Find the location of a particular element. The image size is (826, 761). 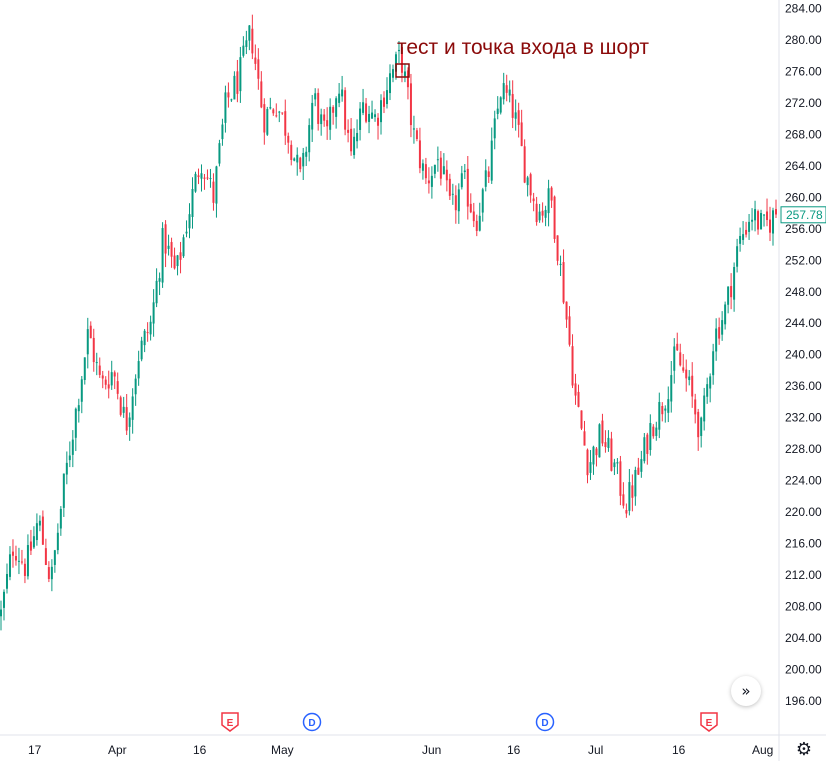

x-tick-label: Apr is located at coordinates (117, 750).